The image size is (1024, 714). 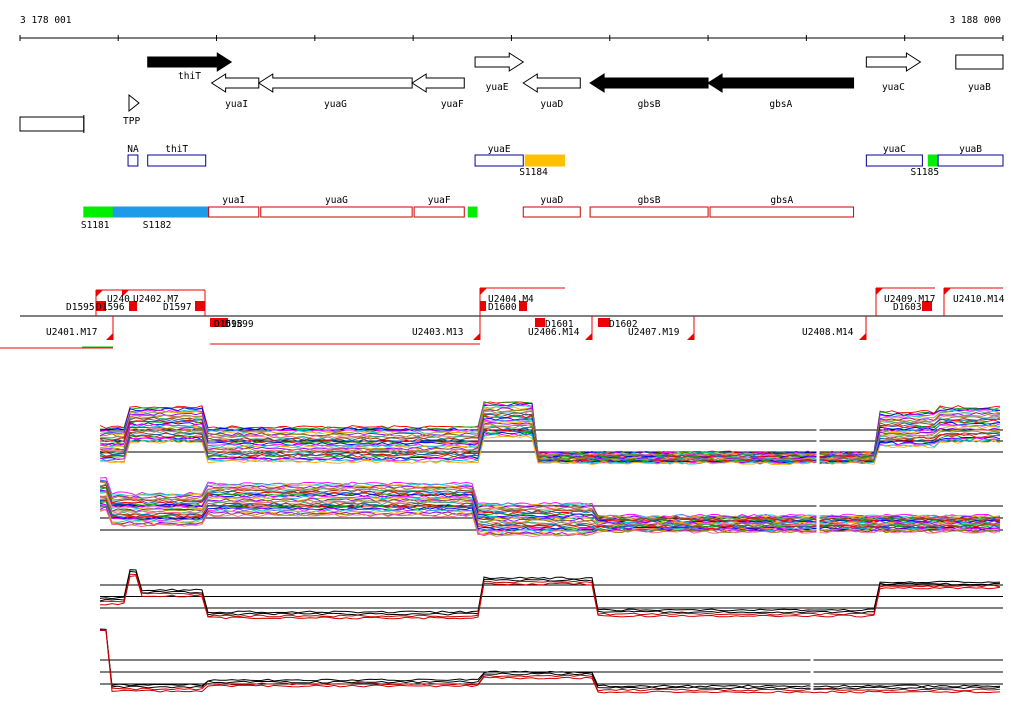 What do you see at coordinates (133, 149) in the screenshot?
I see `annotation-label: NA` at bounding box center [133, 149].